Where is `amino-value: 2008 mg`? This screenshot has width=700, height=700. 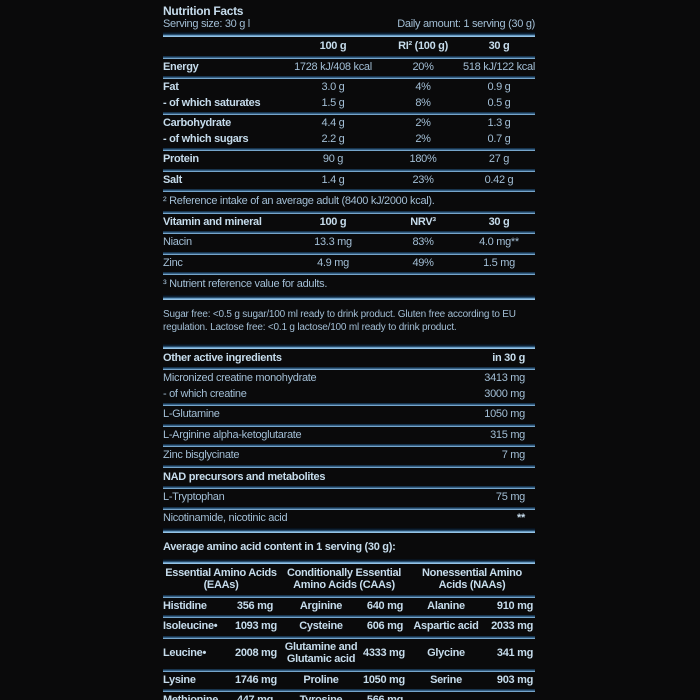 amino-value: 2008 mg is located at coordinates (256, 652).